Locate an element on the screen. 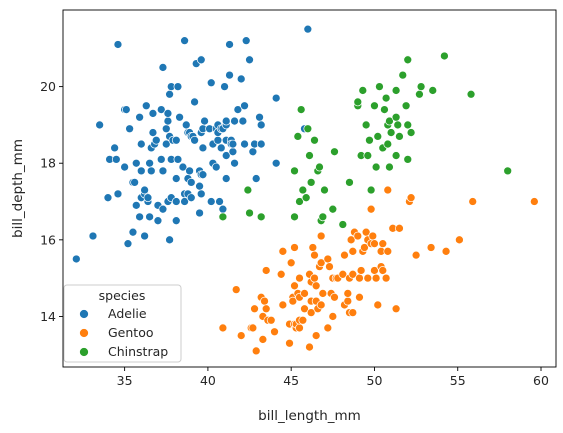 This screenshot has height=433, width=563. y-tick-label: 16 is located at coordinates (48, 239).